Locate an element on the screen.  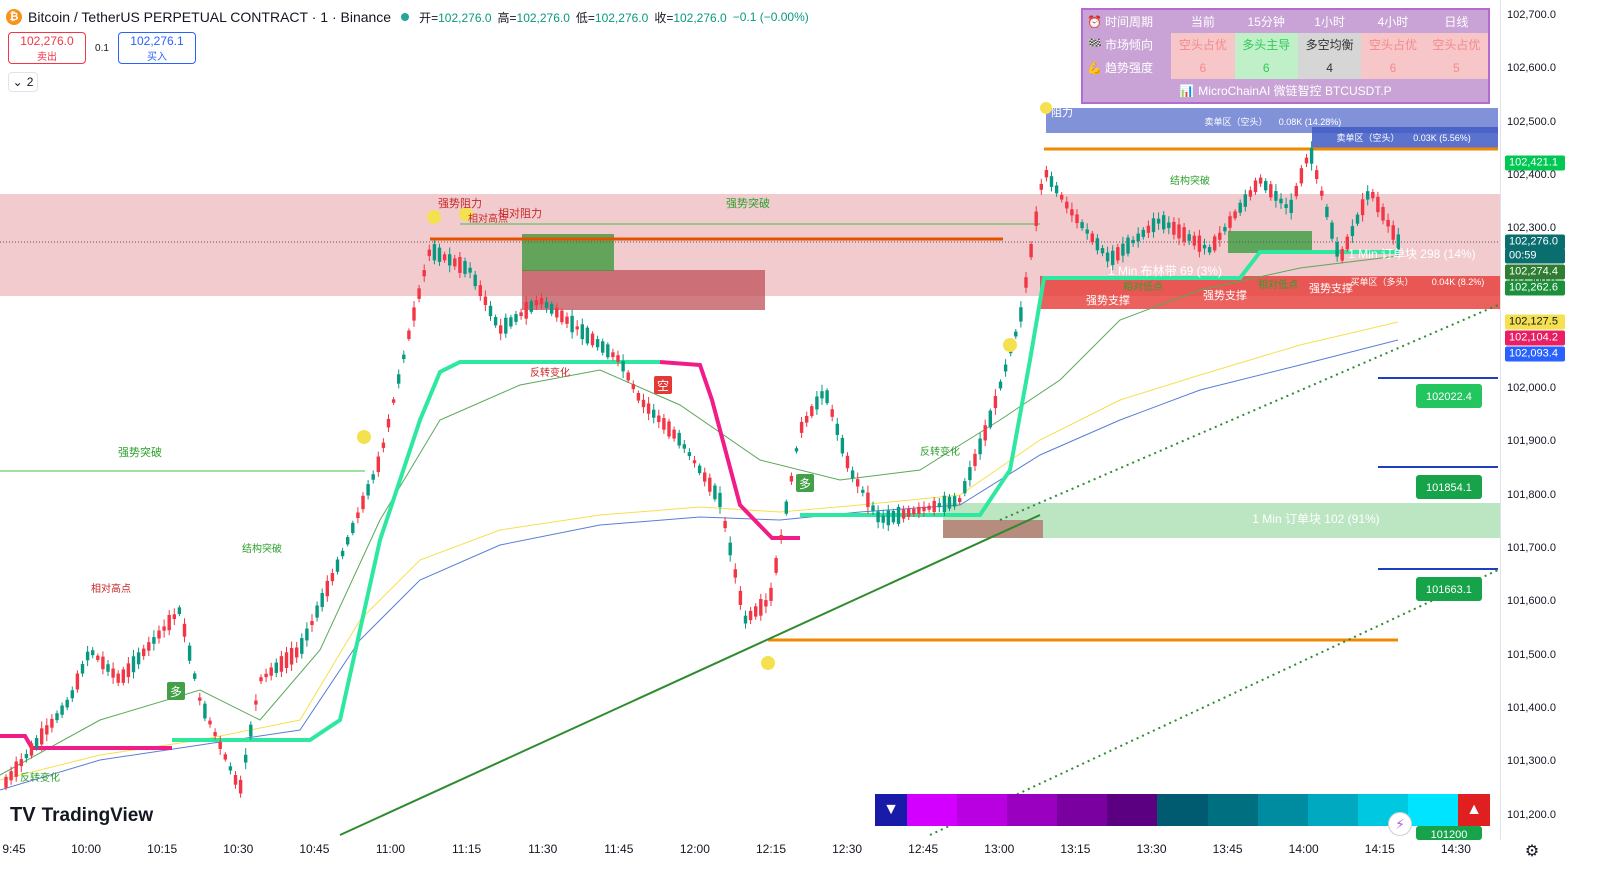
time-tick: 12:30 is located at coordinates (847, 849).